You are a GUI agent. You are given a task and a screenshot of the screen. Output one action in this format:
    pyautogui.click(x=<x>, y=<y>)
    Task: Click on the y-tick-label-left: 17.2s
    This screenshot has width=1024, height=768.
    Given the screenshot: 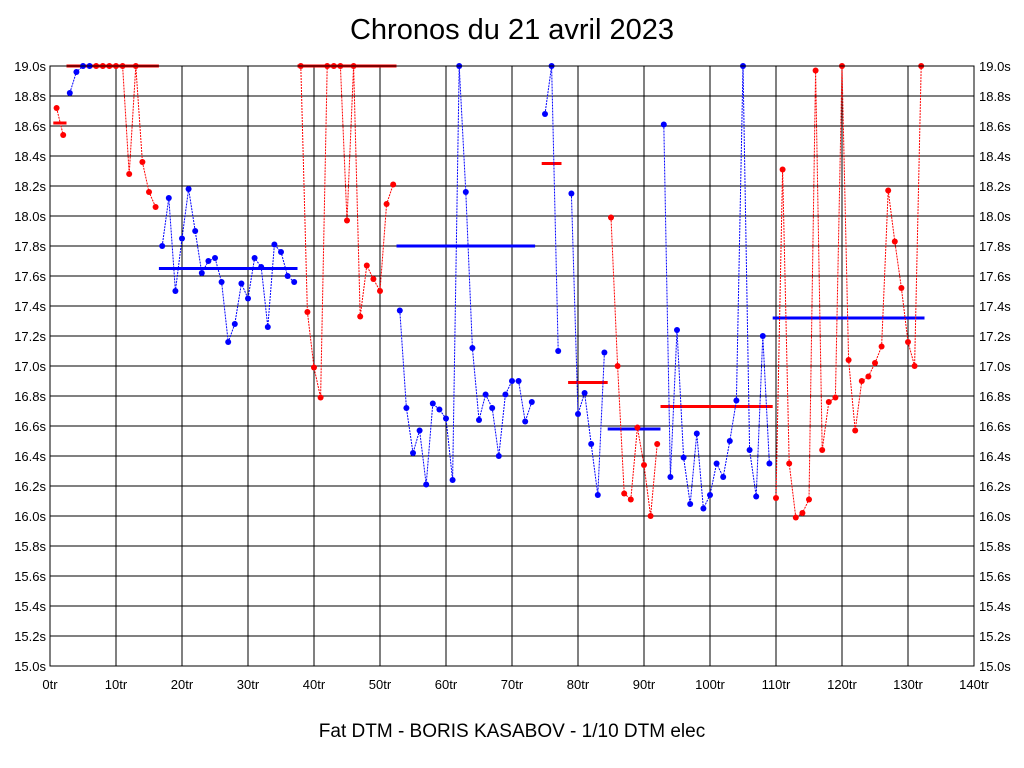 What is the action you would take?
    pyautogui.click(x=30, y=336)
    